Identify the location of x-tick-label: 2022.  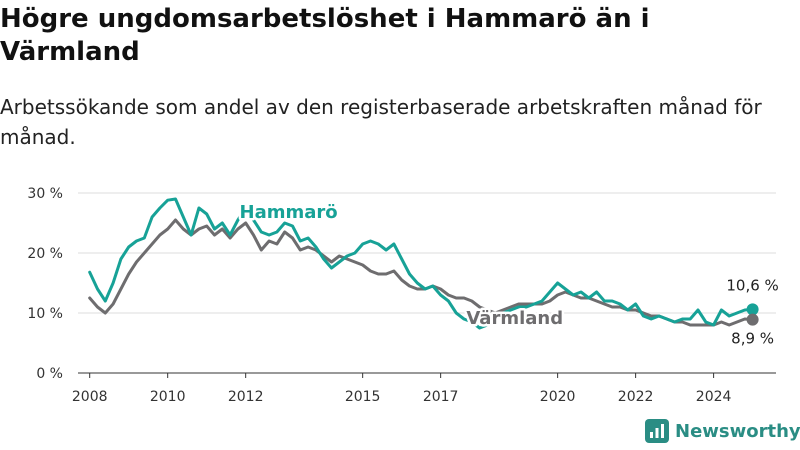
(636, 397).